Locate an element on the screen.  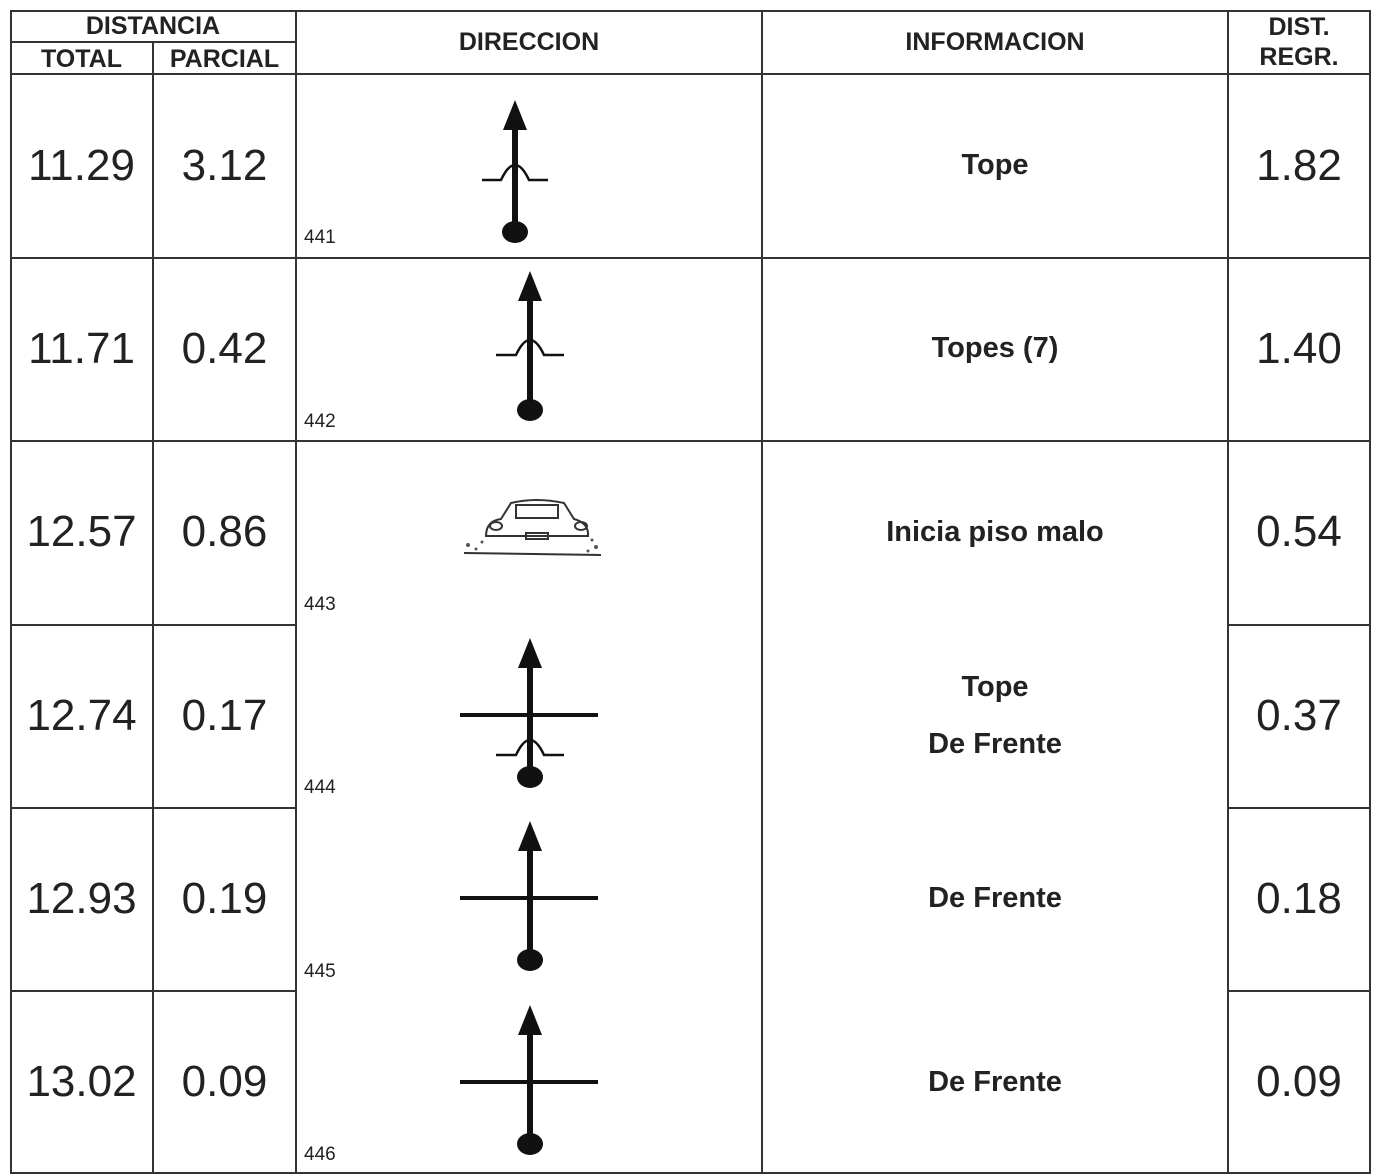
information-line: Topes (7) is located at coordinates (995, 348).